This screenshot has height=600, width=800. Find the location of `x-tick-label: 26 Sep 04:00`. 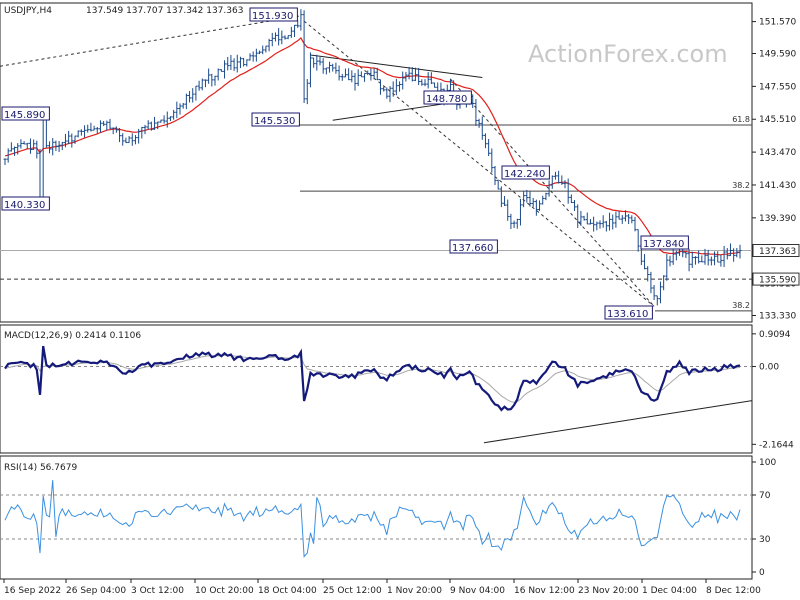

x-tick-label: 26 Sep 04:00 is located at coordinates (96, 591).